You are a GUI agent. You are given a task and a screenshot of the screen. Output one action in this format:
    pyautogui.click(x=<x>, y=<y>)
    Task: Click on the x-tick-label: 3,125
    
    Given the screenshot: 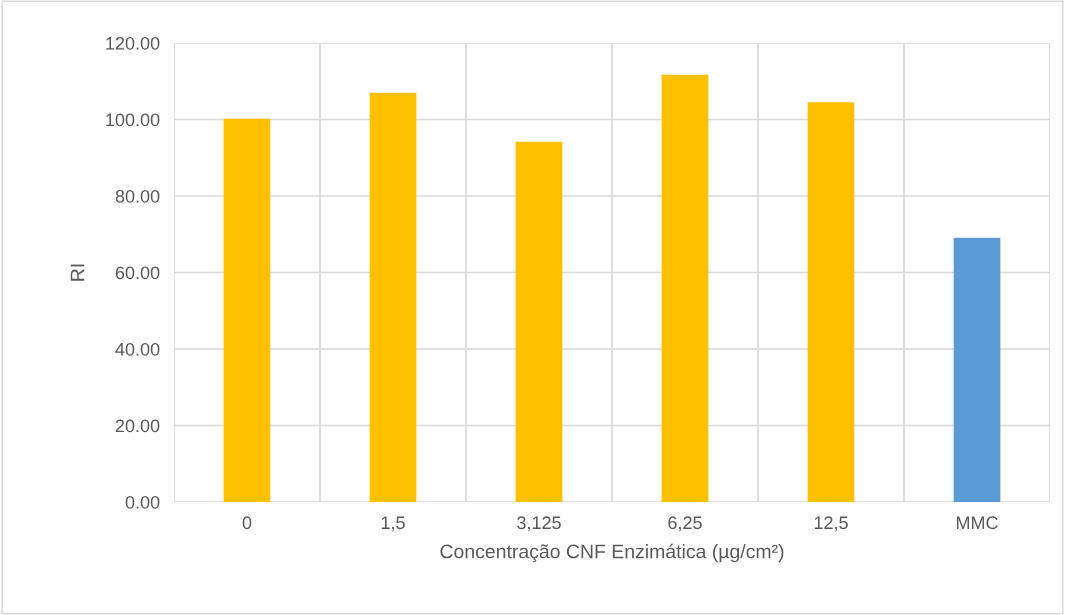 What is the action you would take?
    pyautogui.click(x=539, y=524)
    